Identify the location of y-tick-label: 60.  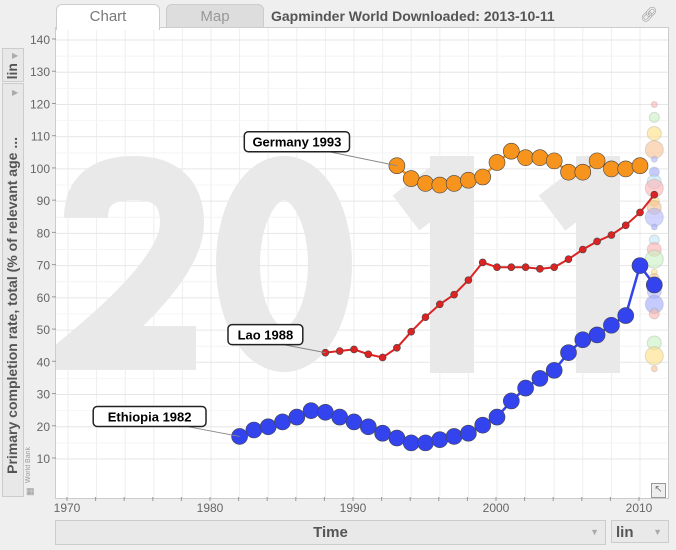
(44, 298).